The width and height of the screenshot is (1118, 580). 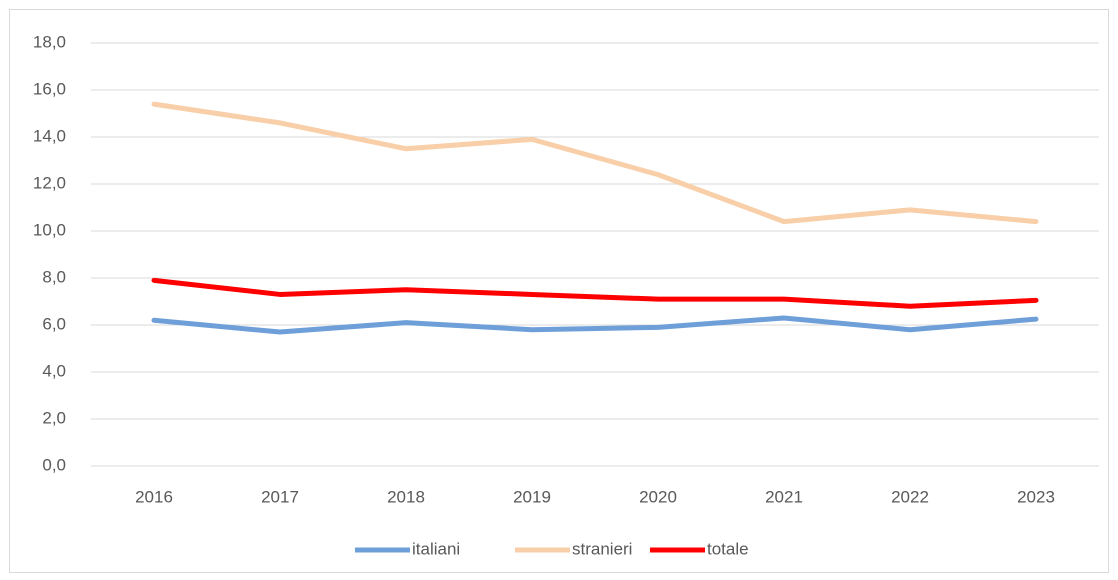 I want to click on y-tick-label: 16,0, so click(x=49, y=88).